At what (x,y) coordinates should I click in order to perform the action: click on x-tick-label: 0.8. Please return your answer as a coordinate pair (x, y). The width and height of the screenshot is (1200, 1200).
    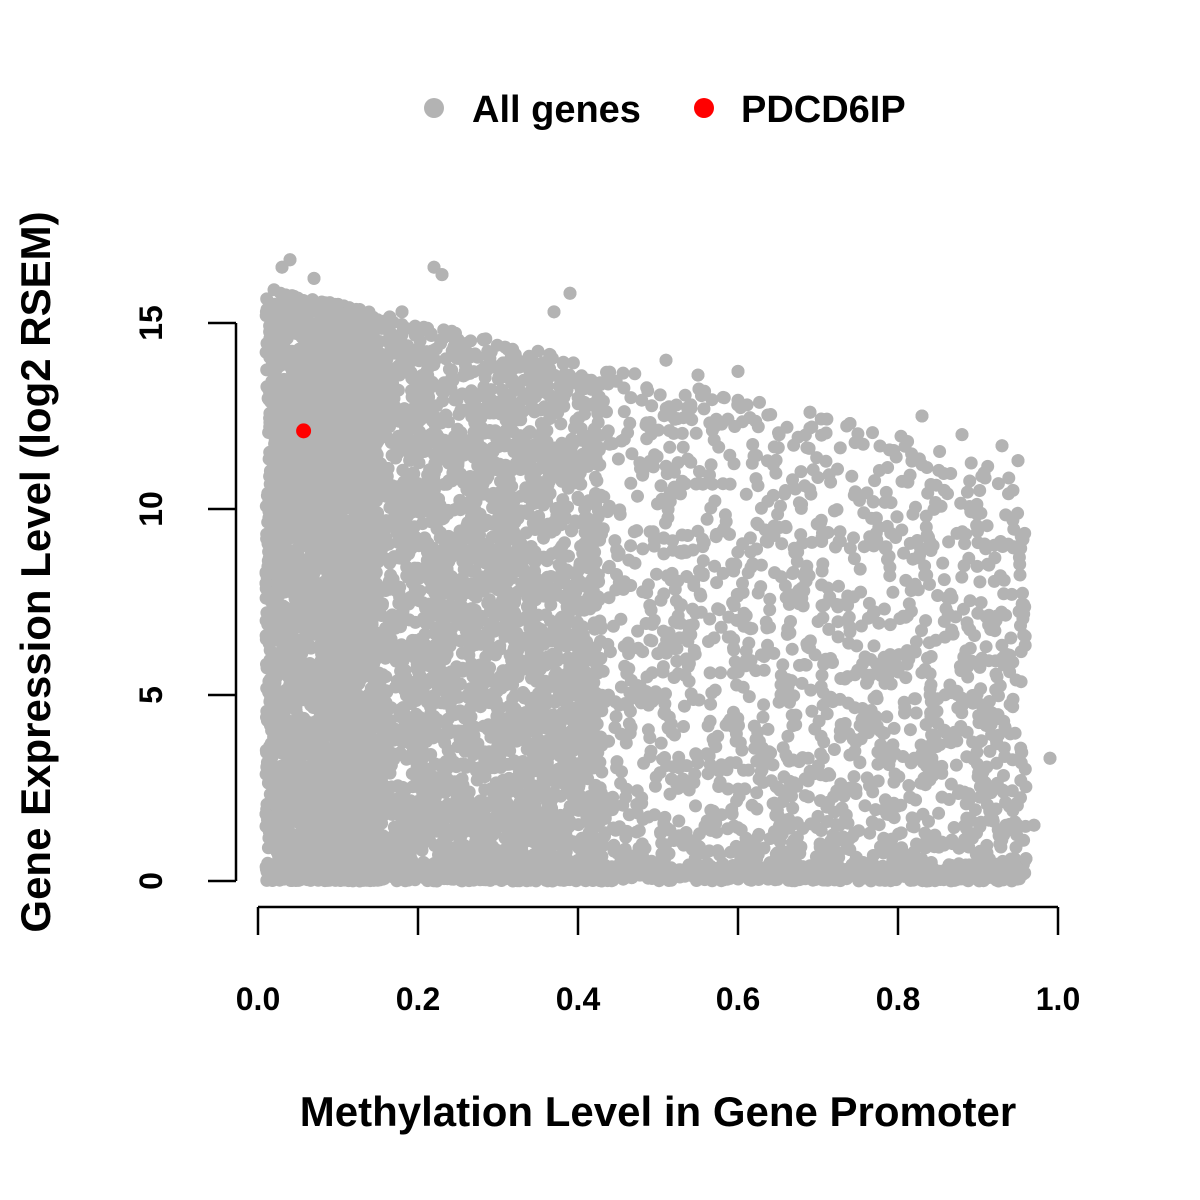
    Looking at the image, I should click on (898, 999).